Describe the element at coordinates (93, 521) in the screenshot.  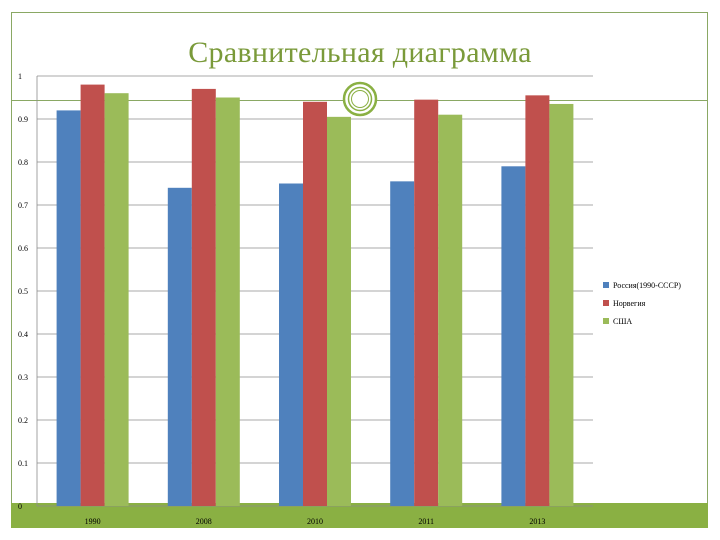
I see `x-tick-label: 1990` at that location.